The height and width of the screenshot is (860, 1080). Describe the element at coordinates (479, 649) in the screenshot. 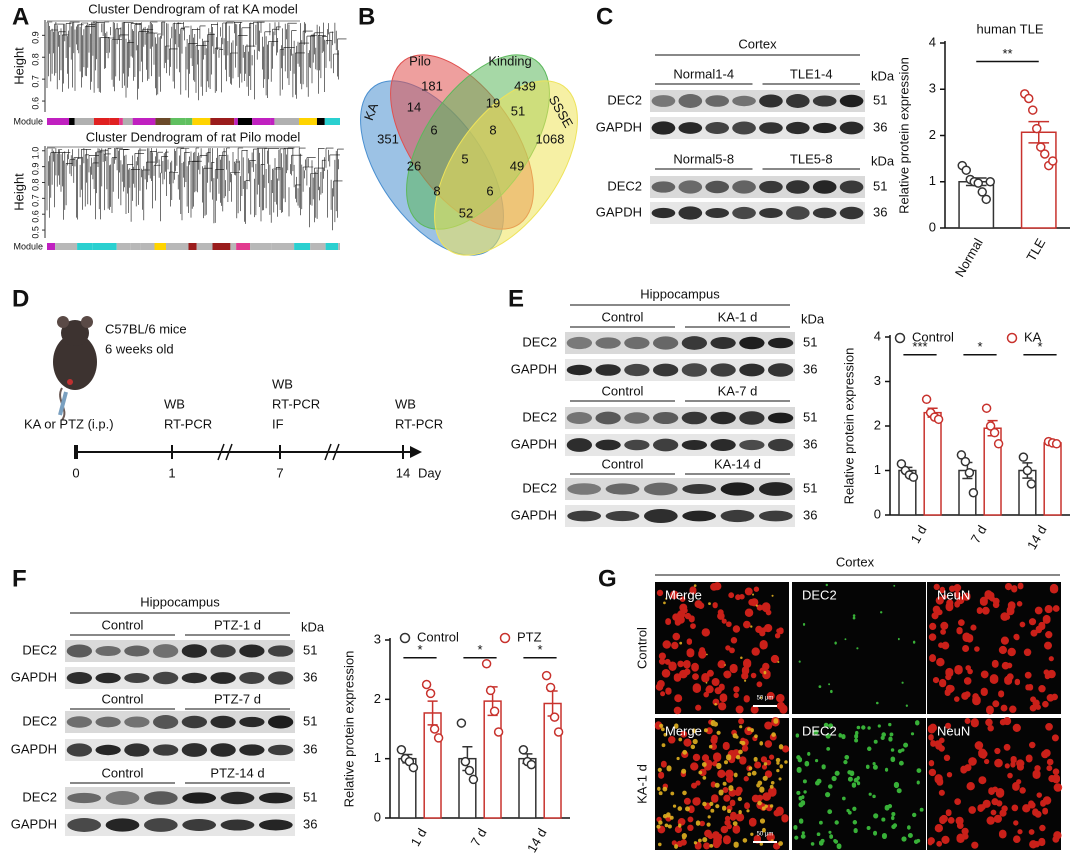

I see `significance-label: *` at that location.